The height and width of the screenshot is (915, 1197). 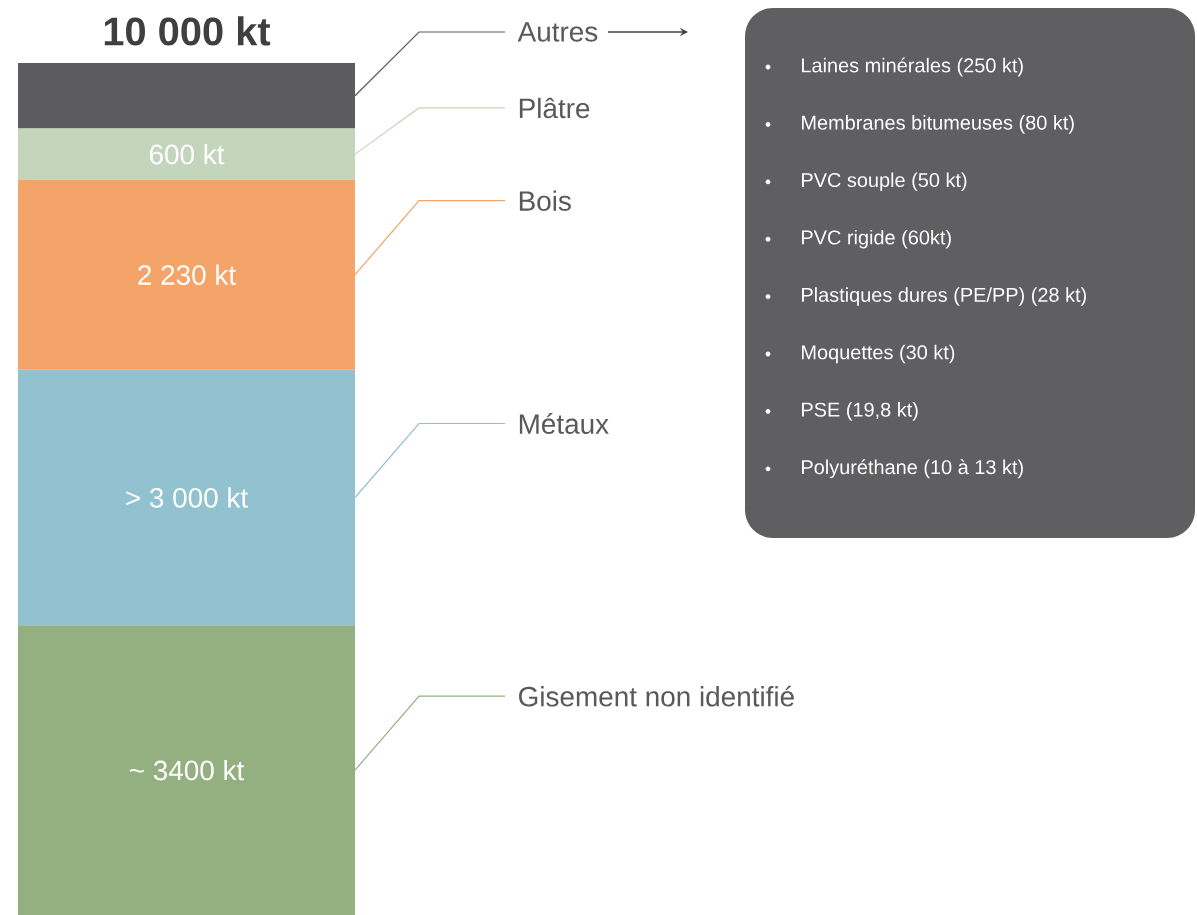 What do you see at coordinates (876, 239) in the screenshot?
I see `text: PVC rigide (60kt)` at bounding box center [876, 239].